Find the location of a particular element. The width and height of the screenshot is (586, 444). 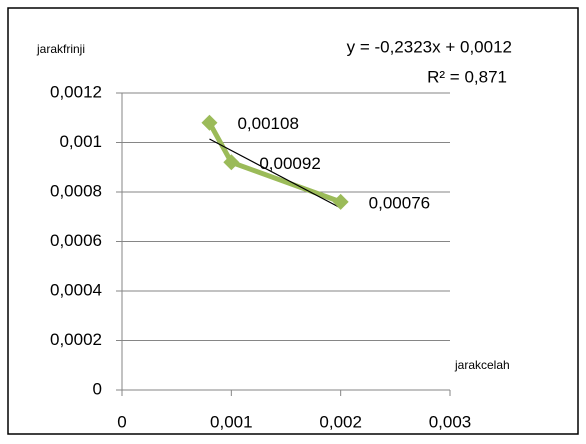

data-label: 0,00092 is located at coordinates (289, 163).